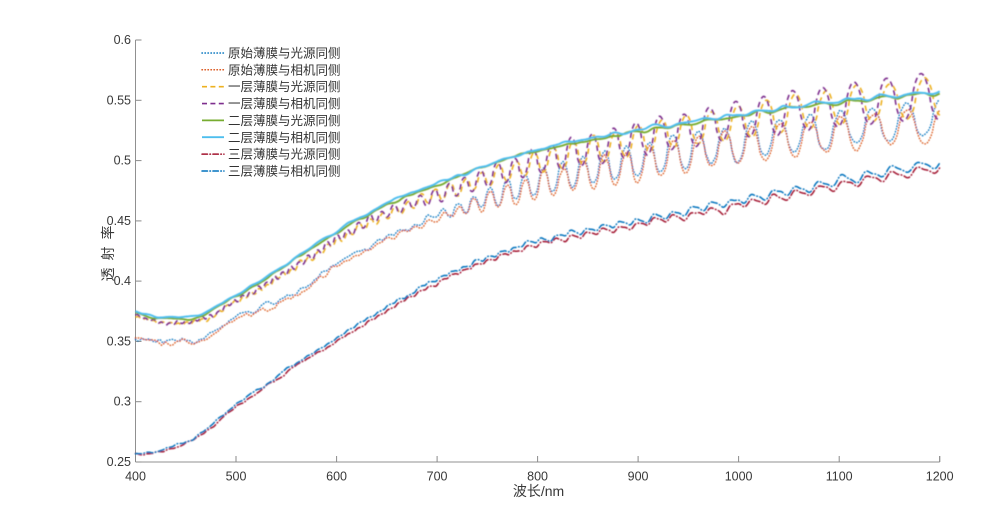 The width and height of the screenshot is (1001, 520). Describe the element at coordinates (122, 161) in the screenshot. I see `svg-text: 0.5` at that location.